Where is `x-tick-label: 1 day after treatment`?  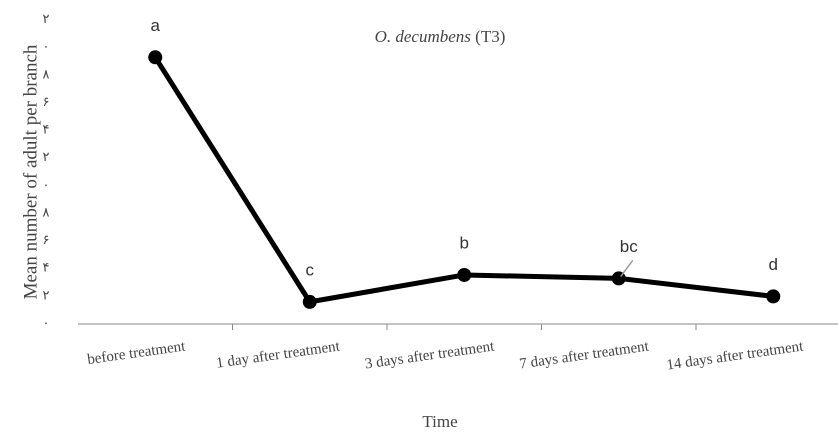 x-tick-label: 1 day after treatment is located at coordinates (278, 354).